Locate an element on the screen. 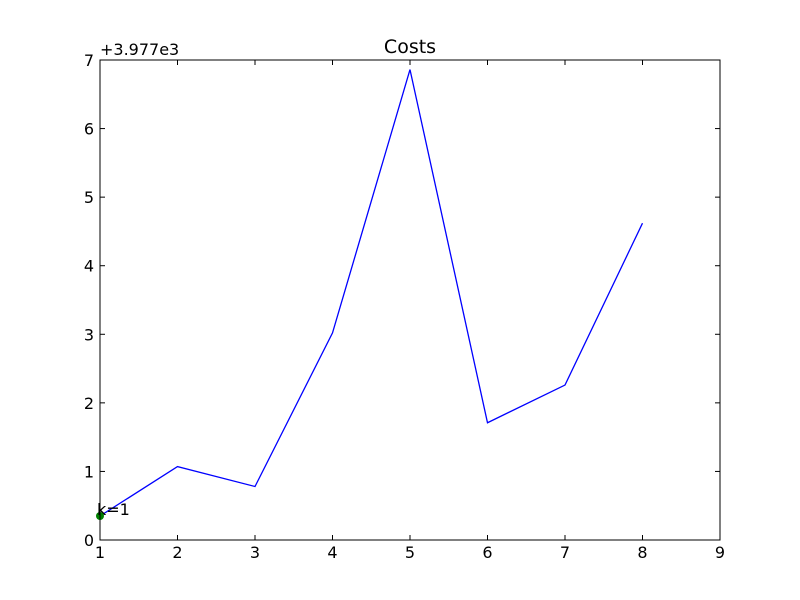  y-tick-label: 3 is located at coordinates (89, 334).